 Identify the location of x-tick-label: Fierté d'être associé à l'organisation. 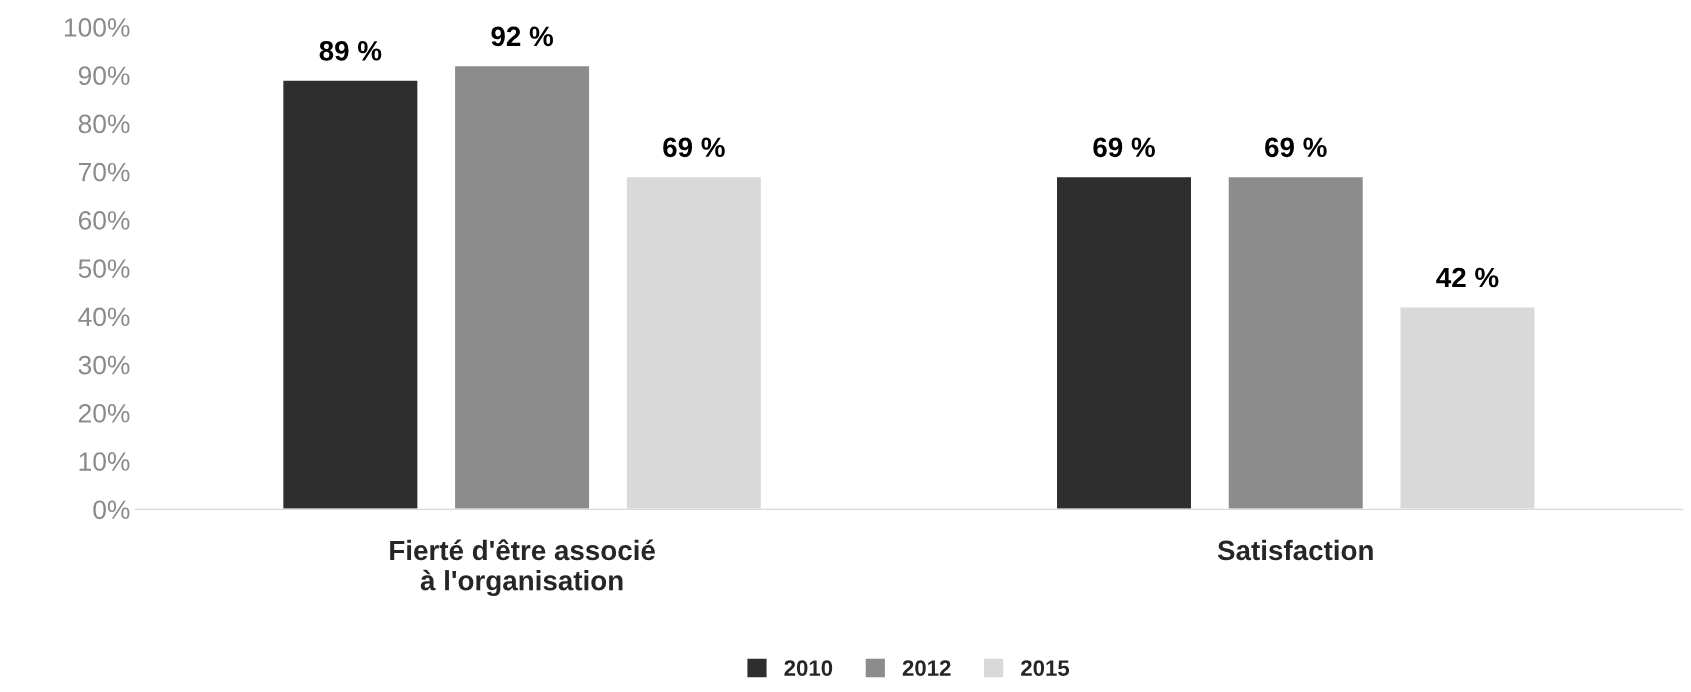
(522, 568).